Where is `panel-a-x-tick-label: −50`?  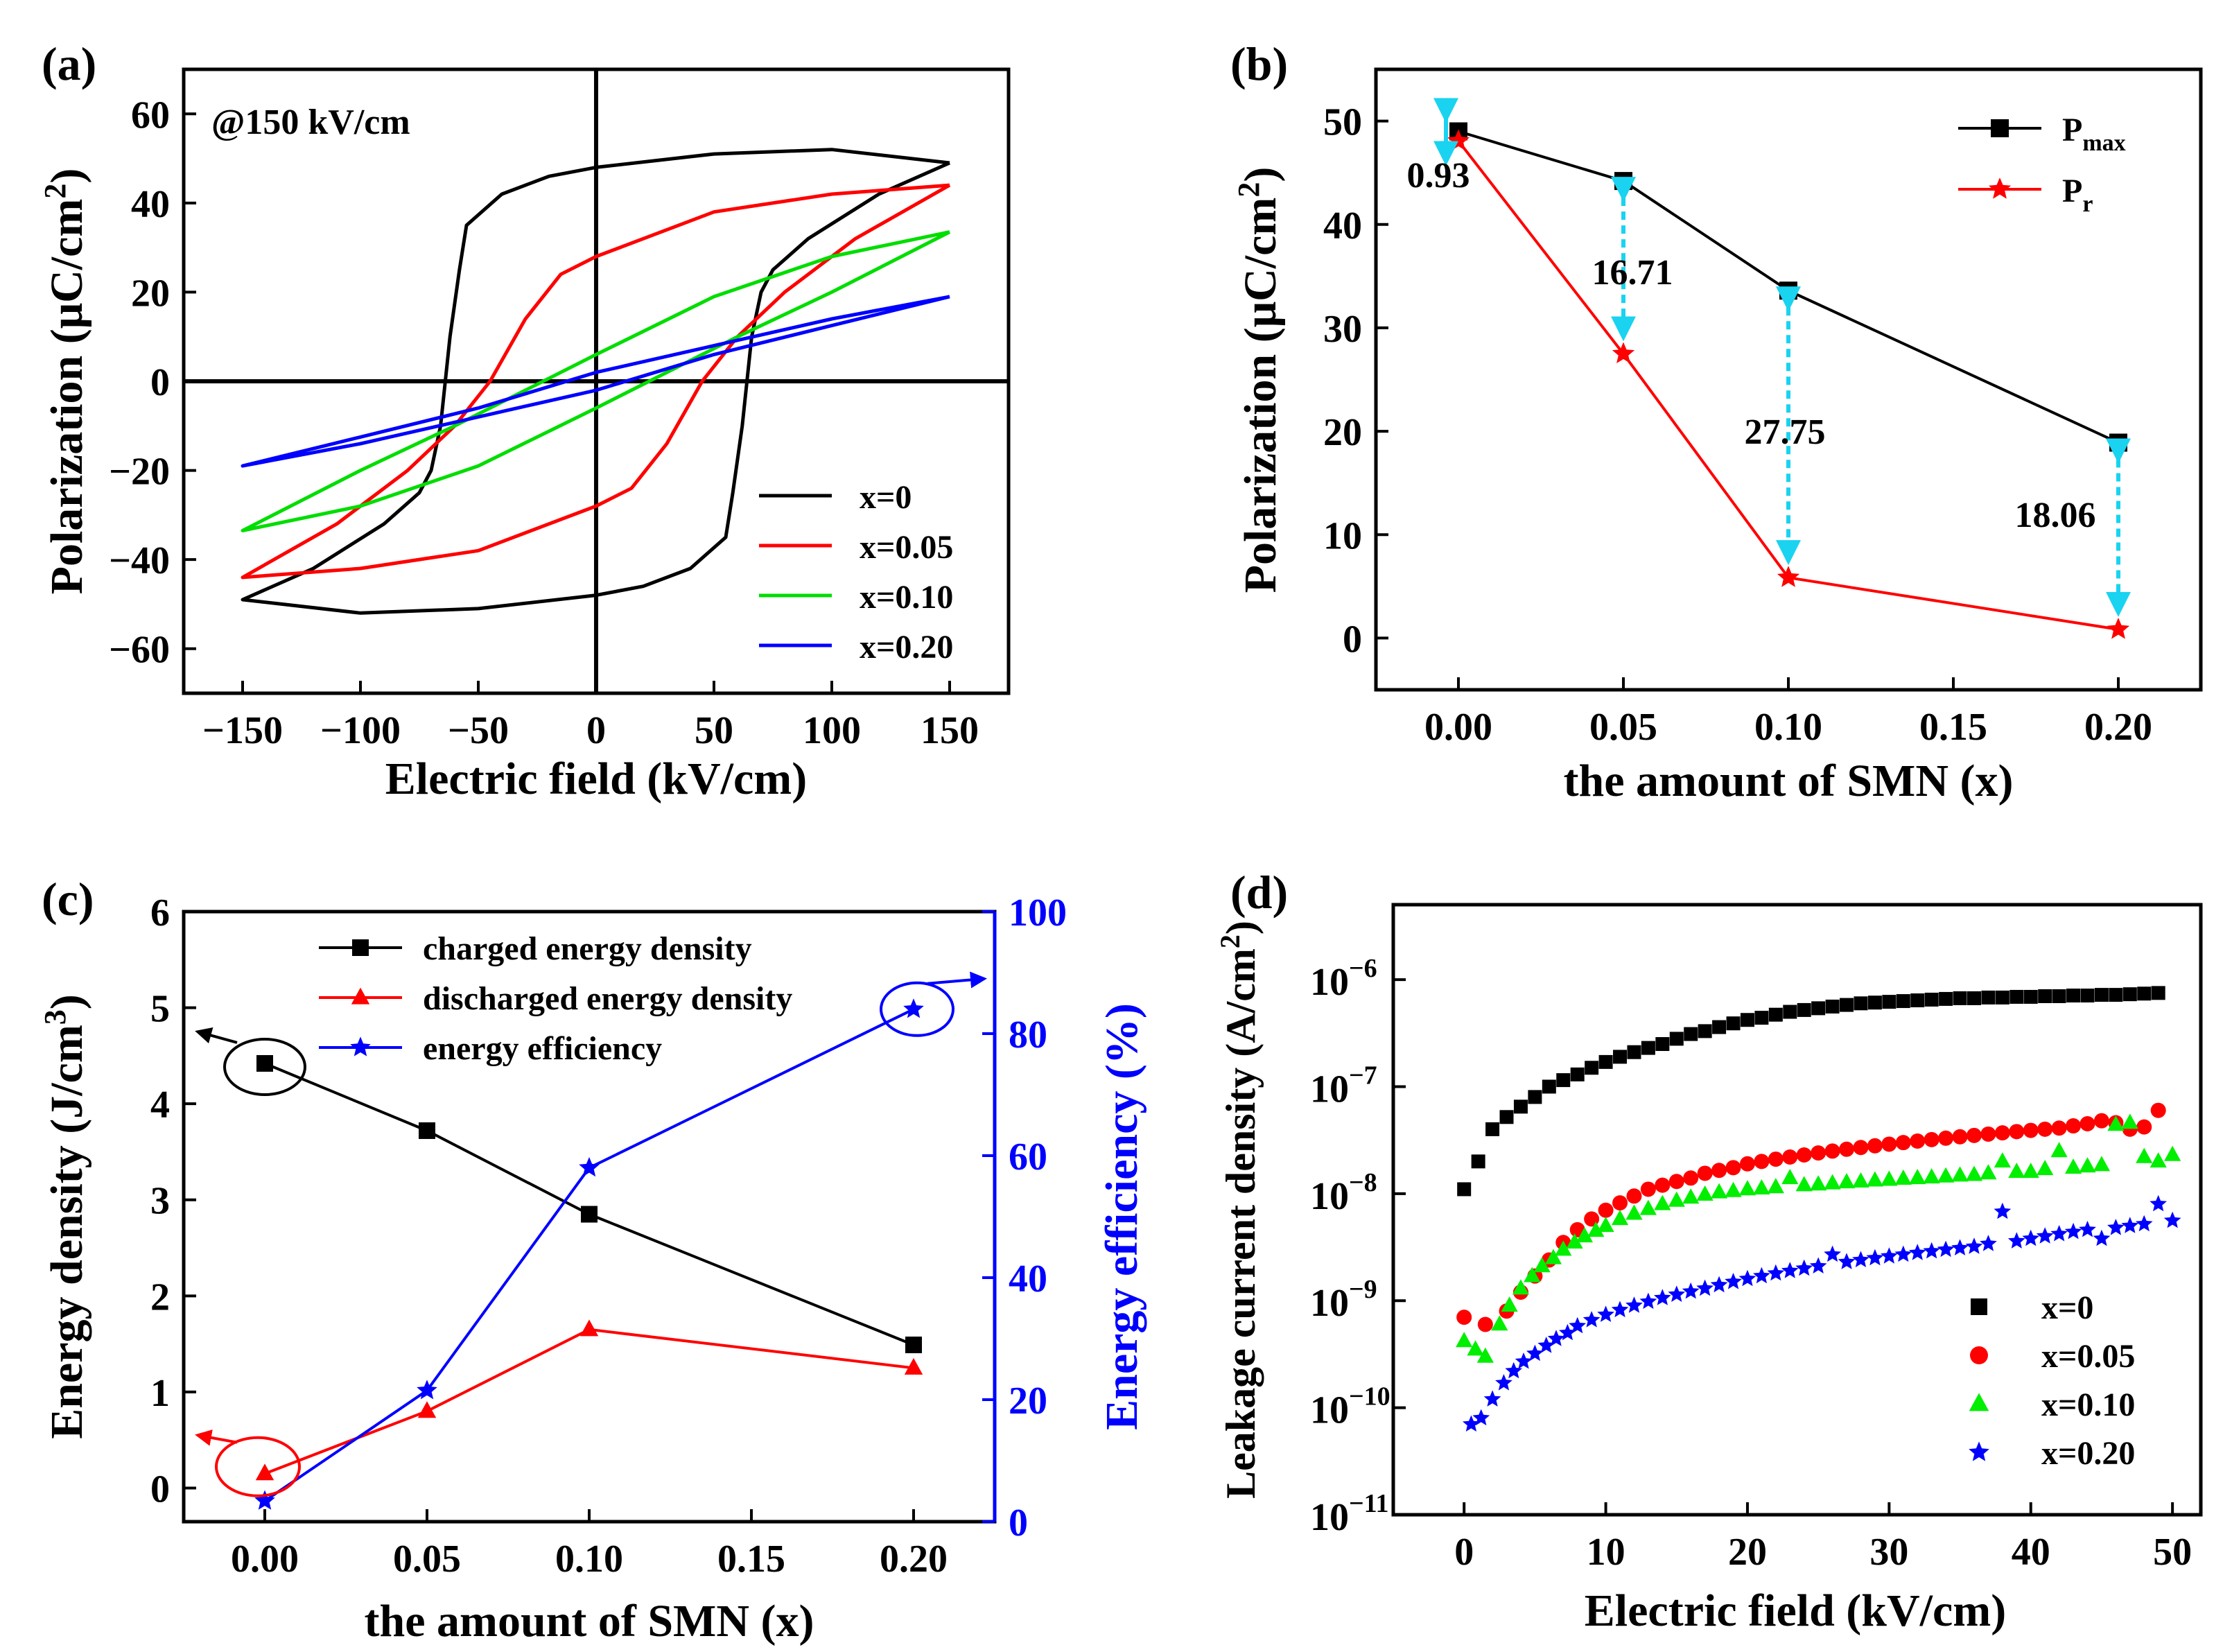 panel-a-x-tick-label: −50 is located at coordinates (478, 730).